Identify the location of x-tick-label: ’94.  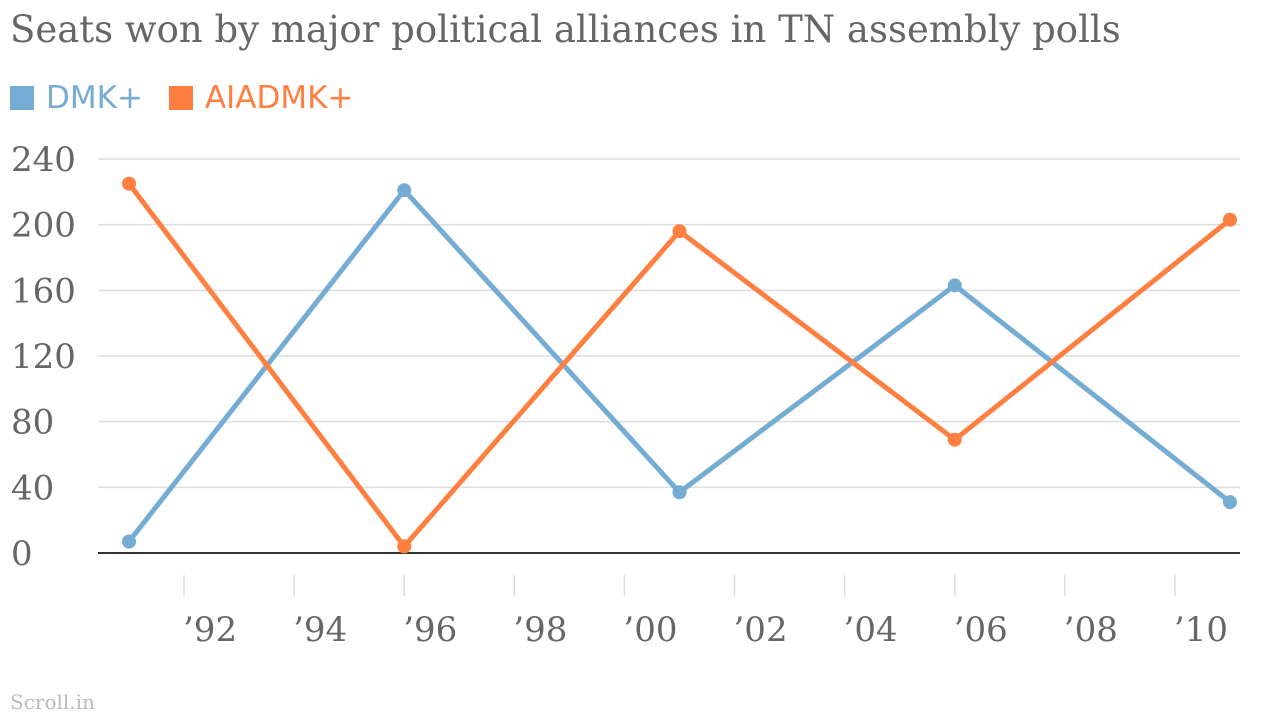
(320, 630).